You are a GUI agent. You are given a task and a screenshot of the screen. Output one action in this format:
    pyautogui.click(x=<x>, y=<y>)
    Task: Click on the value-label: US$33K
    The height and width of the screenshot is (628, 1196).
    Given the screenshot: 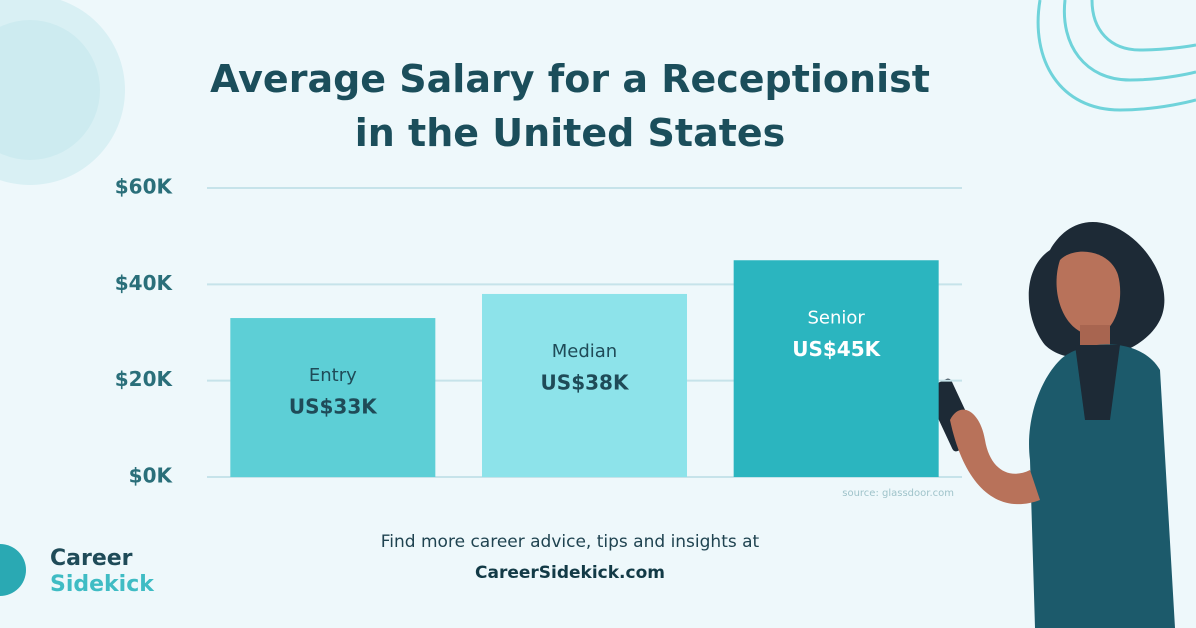 What is the action you would take?
    pyautogui.click(x=333, y=407)
    